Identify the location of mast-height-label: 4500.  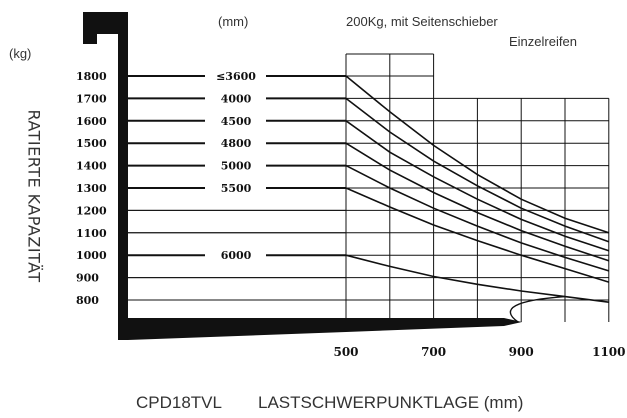
(236, 121).